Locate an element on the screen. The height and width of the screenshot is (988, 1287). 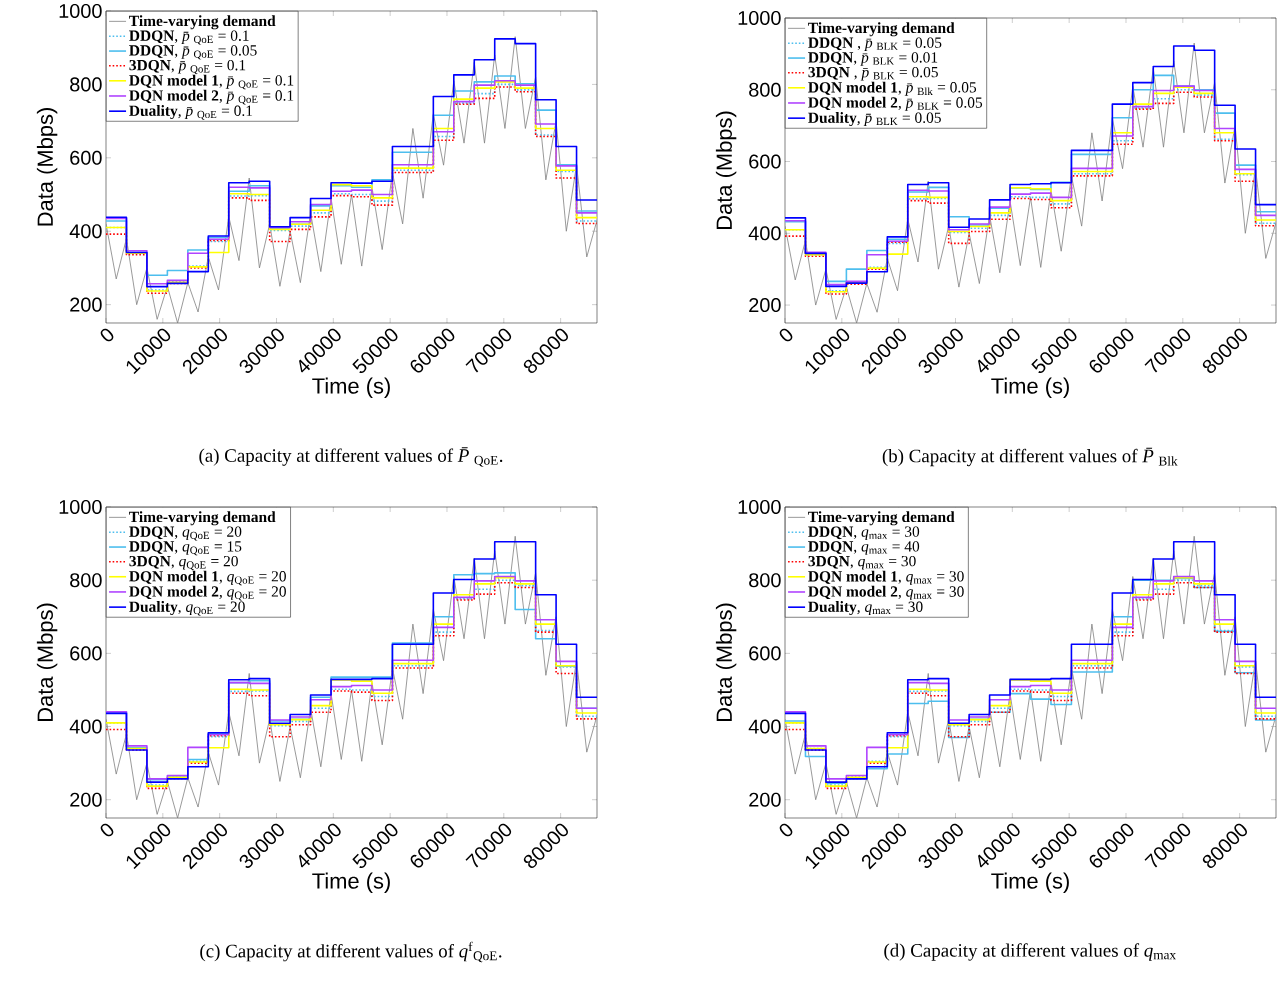
text: (b) Capacity at different values of P̄$_{Blk}$ is located at coordinates (1030, 457).